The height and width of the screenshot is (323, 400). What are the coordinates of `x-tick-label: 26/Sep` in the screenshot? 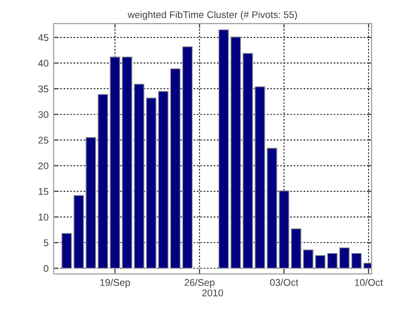 It's located at (199, 283).